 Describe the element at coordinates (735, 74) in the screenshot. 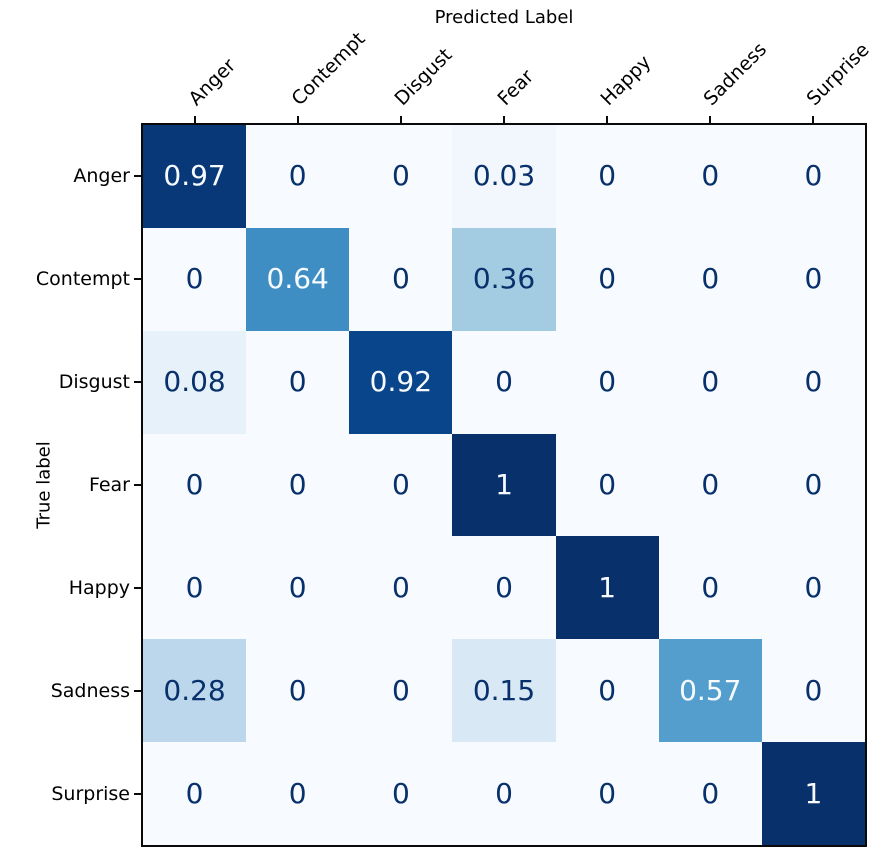

I see `x-tick-label: Sadness` at that location.